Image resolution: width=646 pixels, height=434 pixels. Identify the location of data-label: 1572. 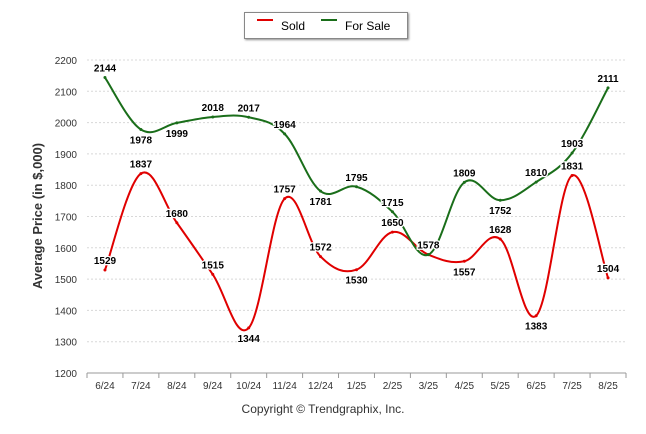
(320, 248).